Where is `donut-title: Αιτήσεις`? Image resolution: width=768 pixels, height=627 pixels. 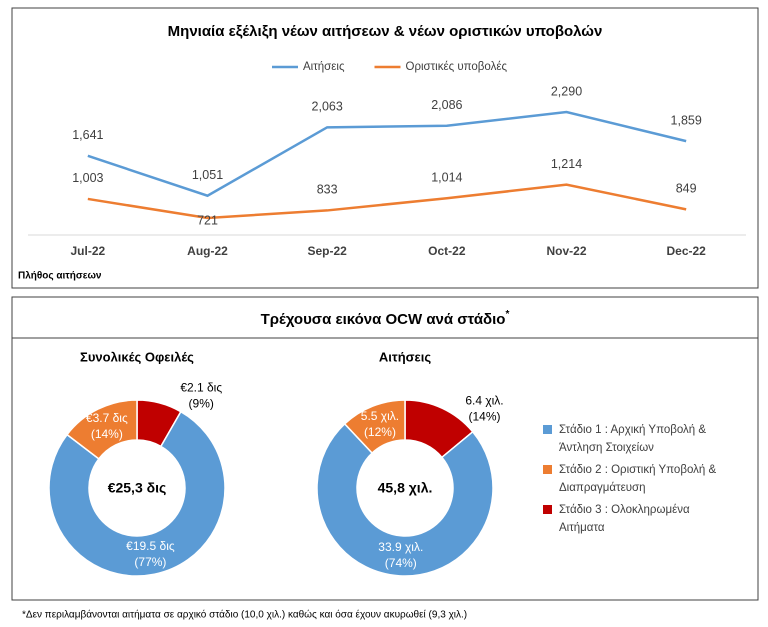 donut-title: Αιτήσεις is located at coordinates (405, 356).